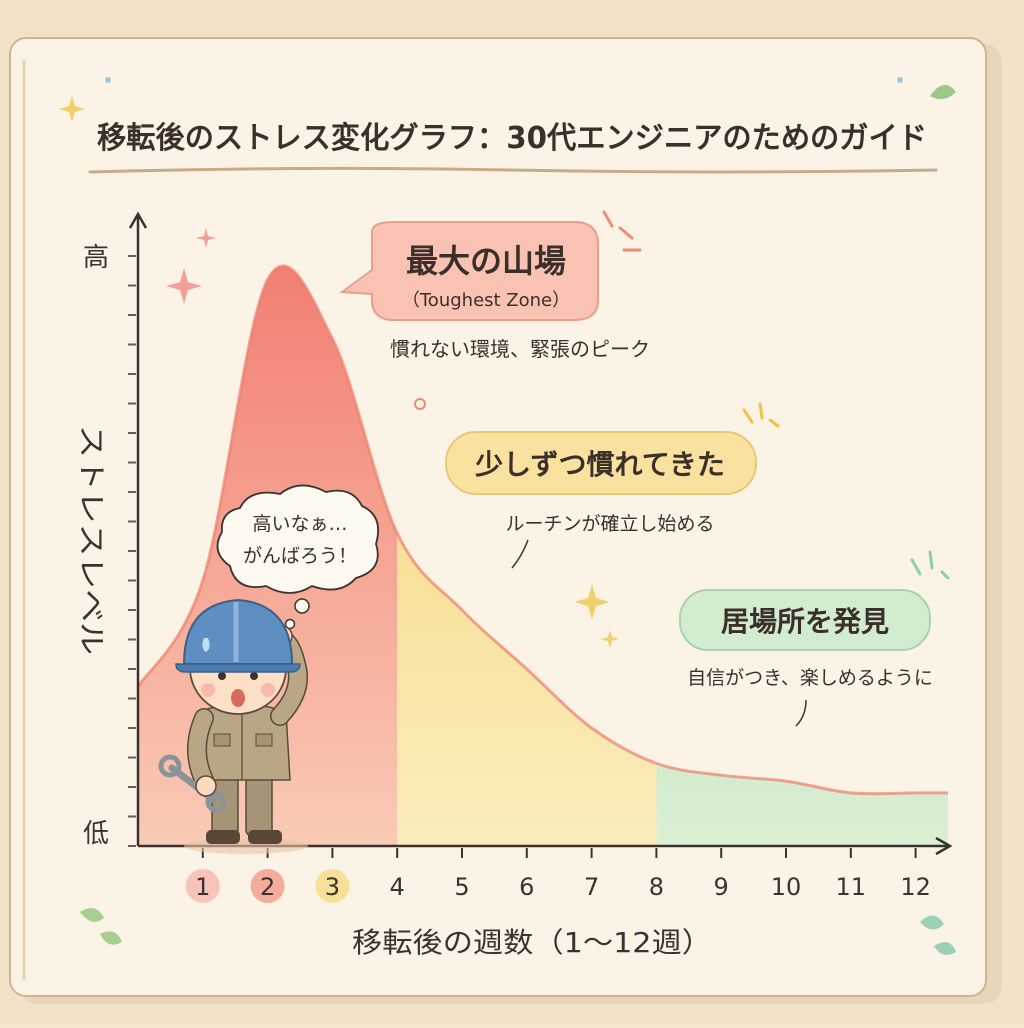 The height and width of the screenshot is (1028, 1024). I want to click on annotation-3-bubble, so click(805, 620).